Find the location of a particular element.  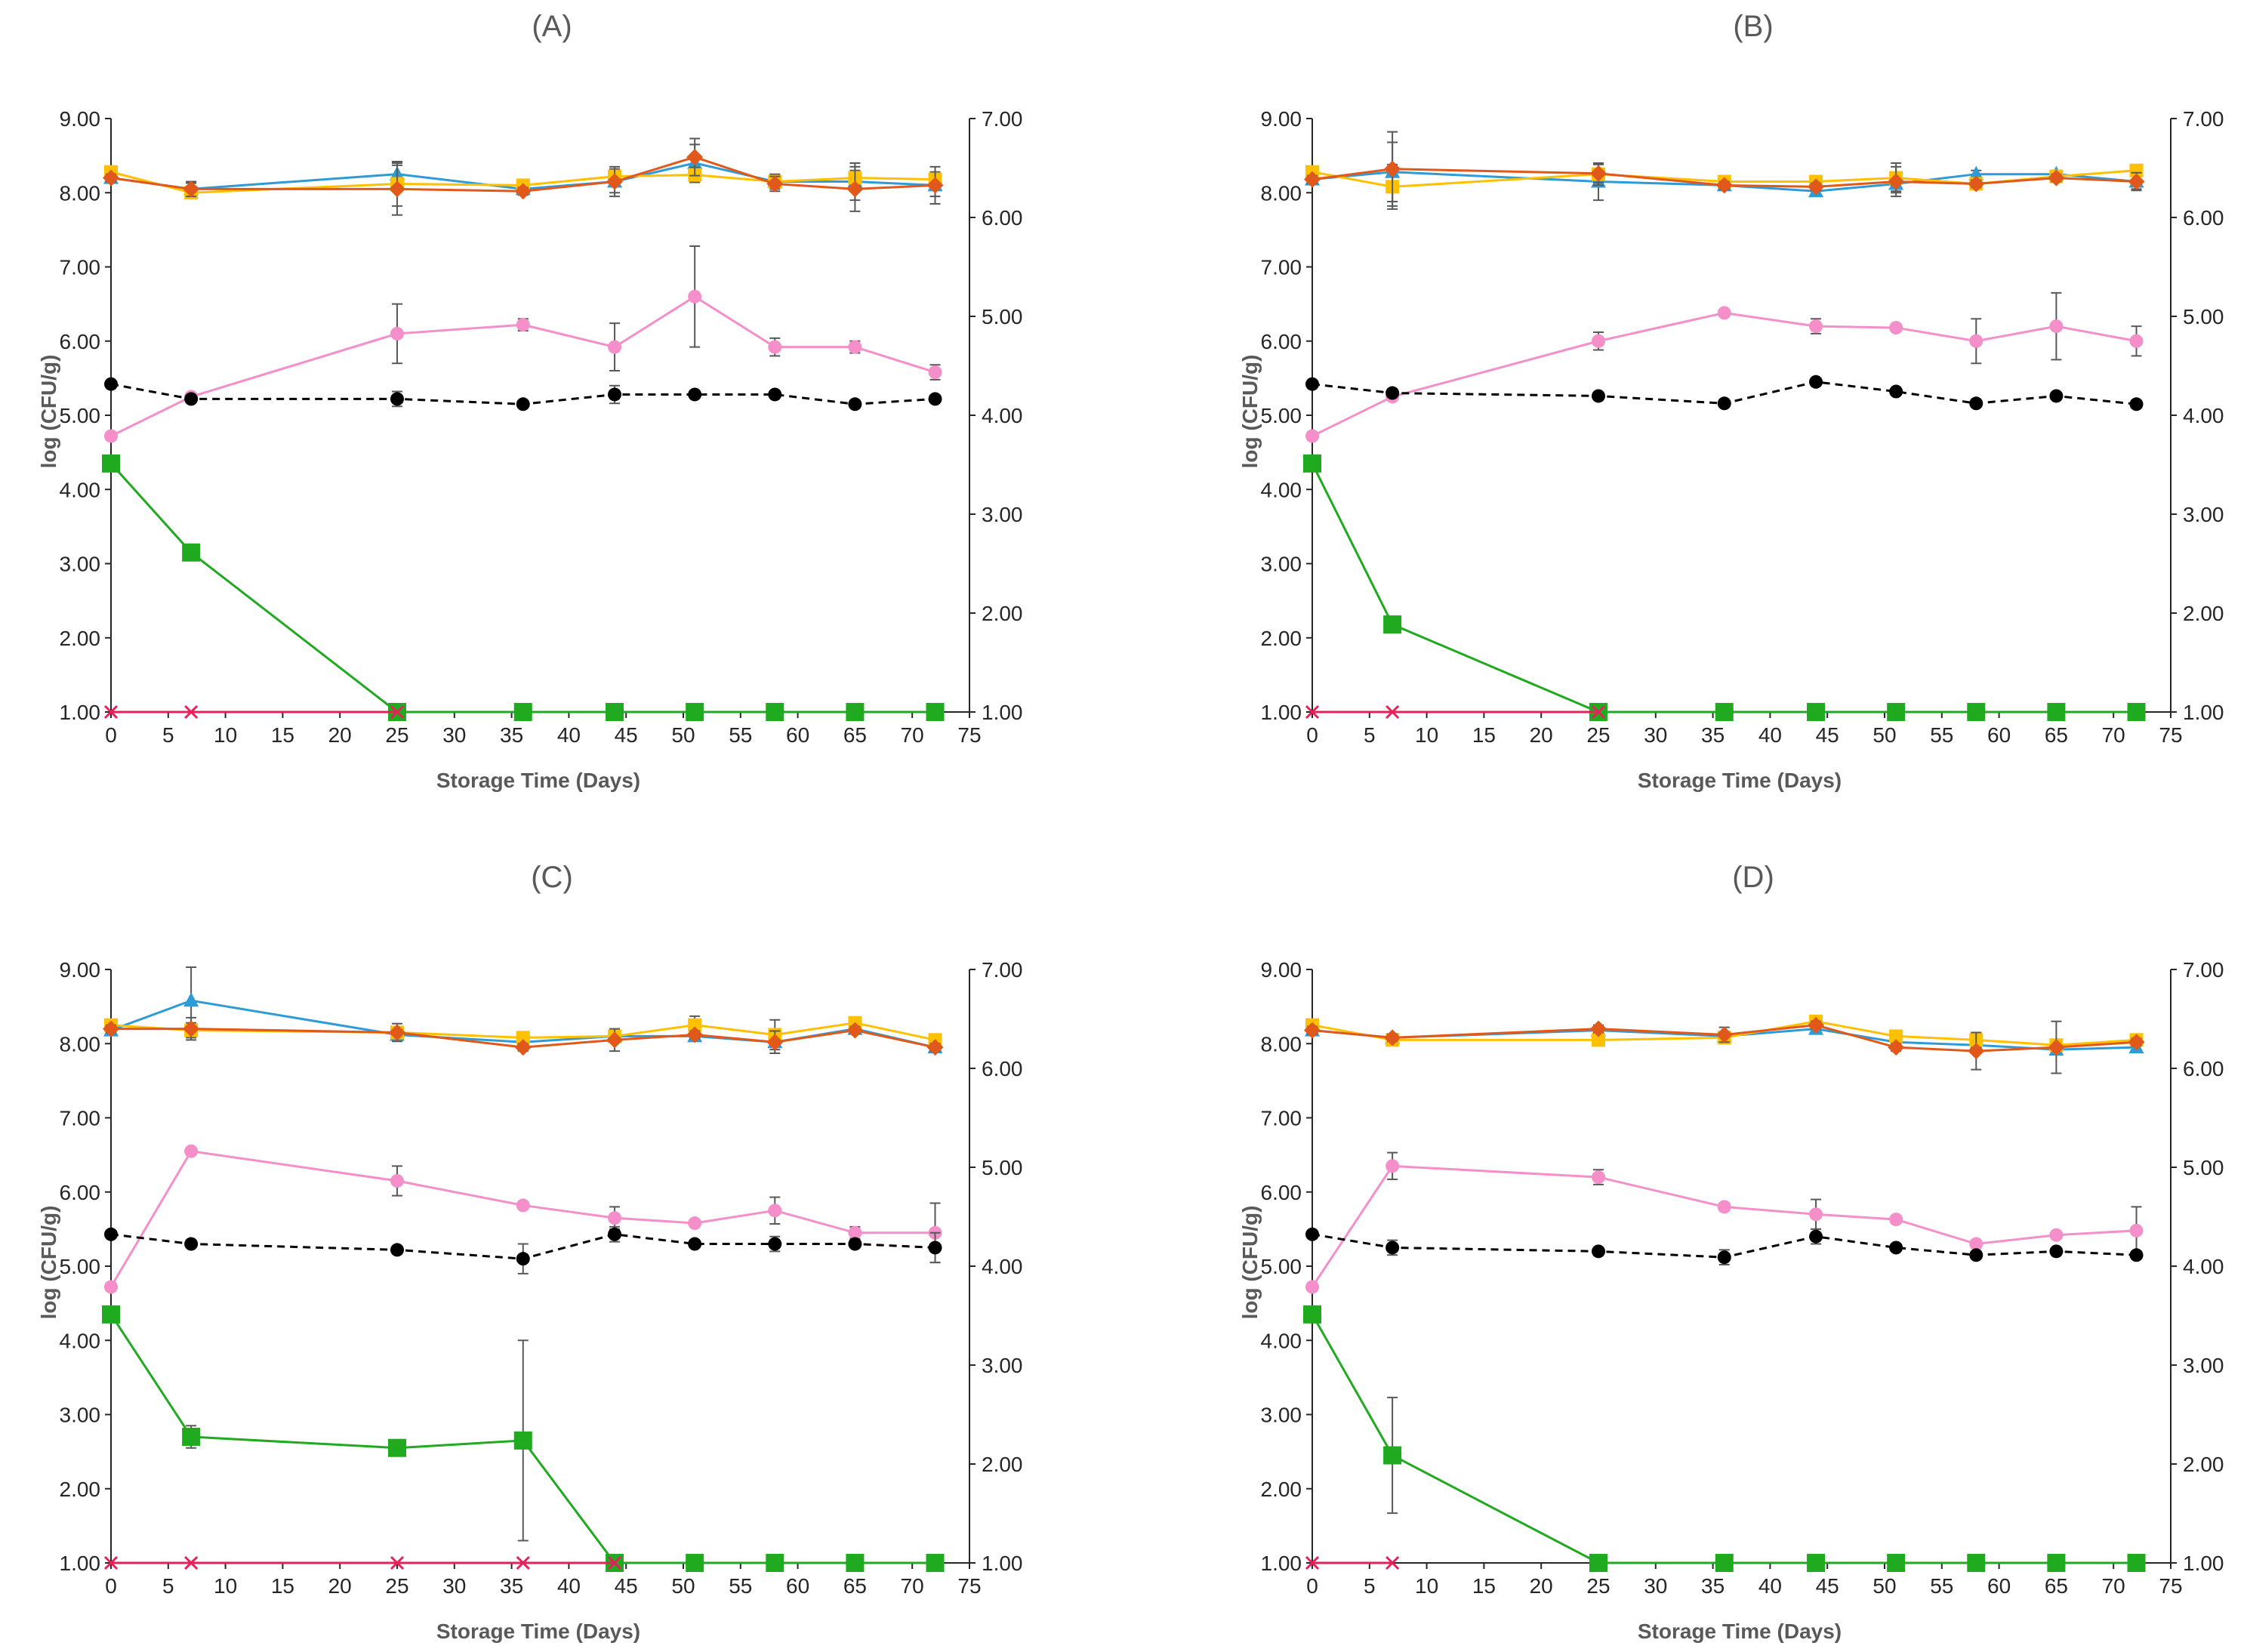

x-tick-label: 5 is located at coordinates (1370, 735).